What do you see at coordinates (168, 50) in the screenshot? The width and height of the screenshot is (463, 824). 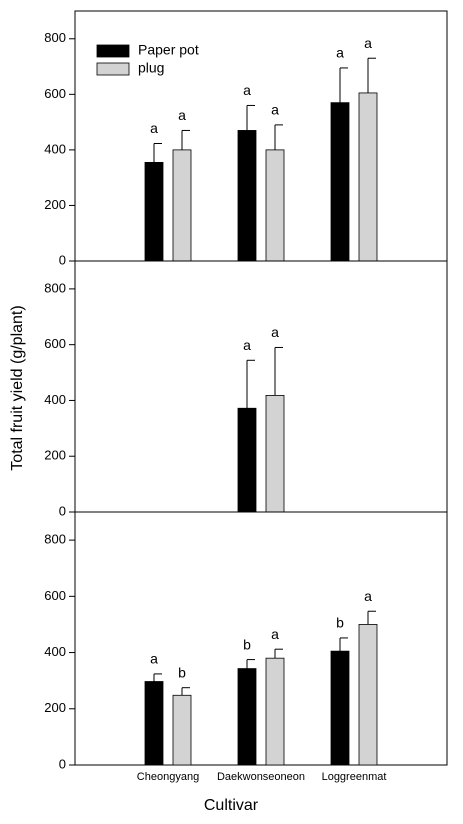 I see `legend-label: Paper pot` at bounding box center [168, 50].